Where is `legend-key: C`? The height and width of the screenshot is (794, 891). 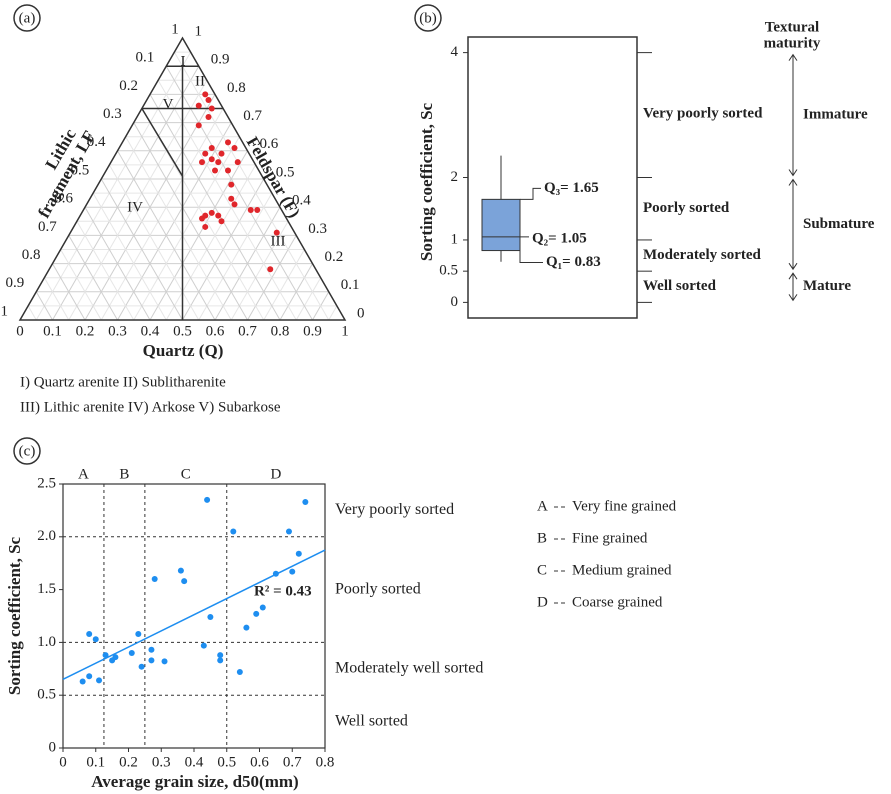 legend-key: C is located at coordinates (542, 570).